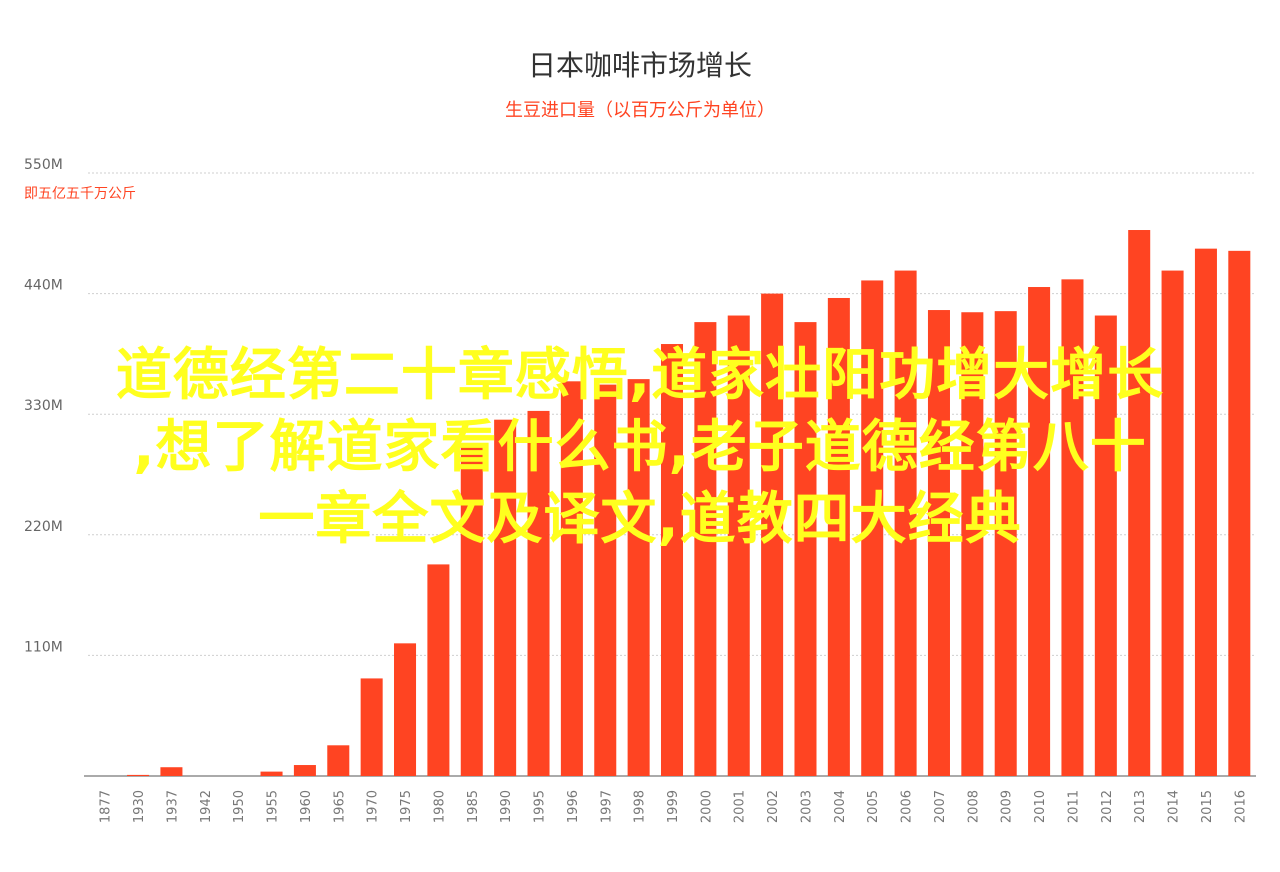 The height and width of the screenshot is (872, 1280). I want to click on x-tick-label: 2016, so click(1240, 806).